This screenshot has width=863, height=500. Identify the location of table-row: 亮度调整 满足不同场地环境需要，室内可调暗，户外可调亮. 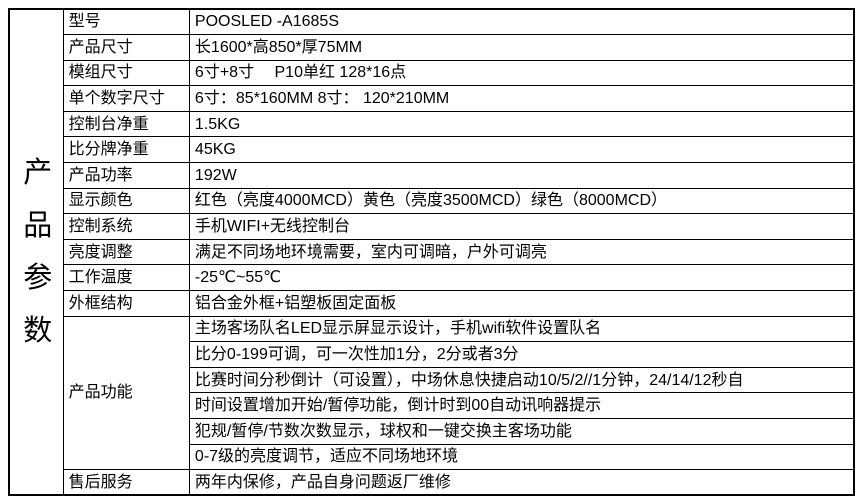
(432, 252).